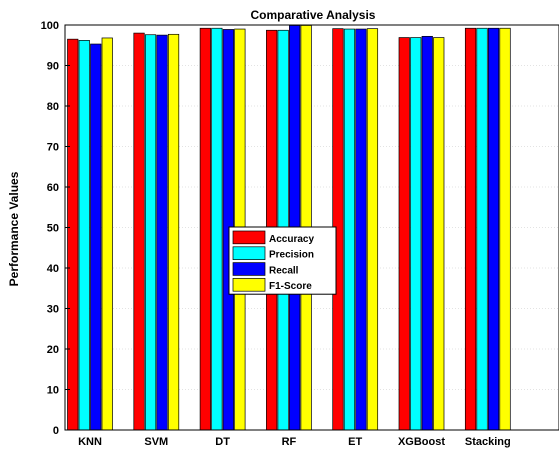 Image resolution: width=559 pixels, height=450 pixels. Describe the element at coordinates (284, 270) in the screenshot. I see `legend-label: Recall` at that location.